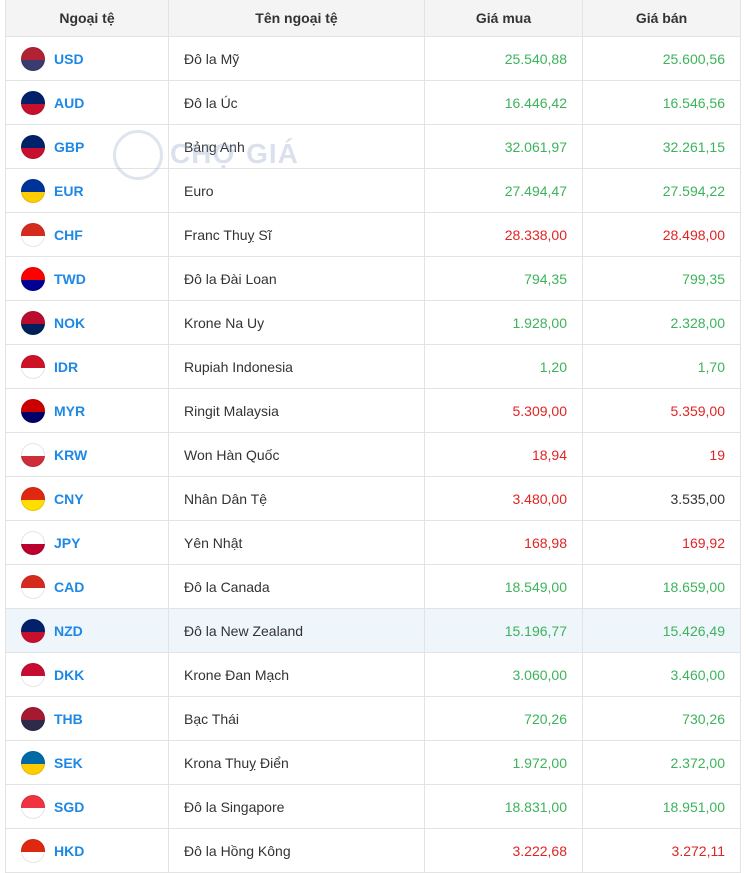 The width and height of the screenshot is (746, 873). Describe the element at coordinates (504, 719) in the screenshot. I see `buy-price: 720,26` at that location.